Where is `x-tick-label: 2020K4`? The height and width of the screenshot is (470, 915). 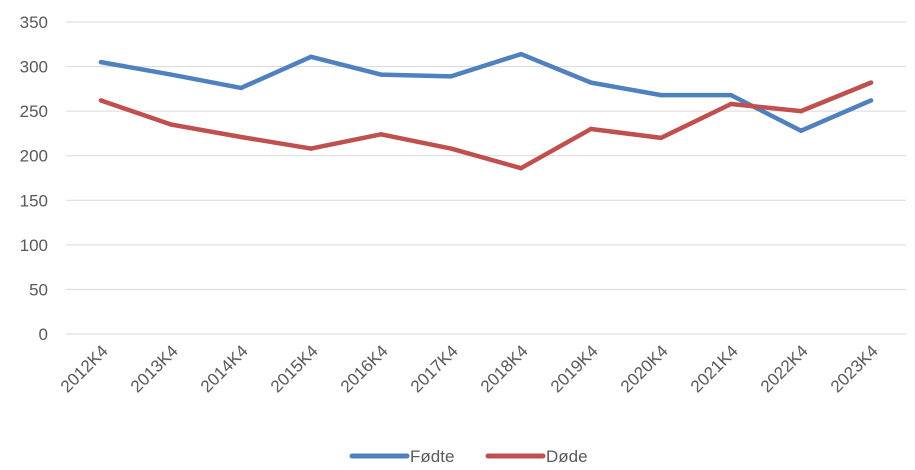 x-tick-label: 2020K4 is located at coordinates (644, 368).